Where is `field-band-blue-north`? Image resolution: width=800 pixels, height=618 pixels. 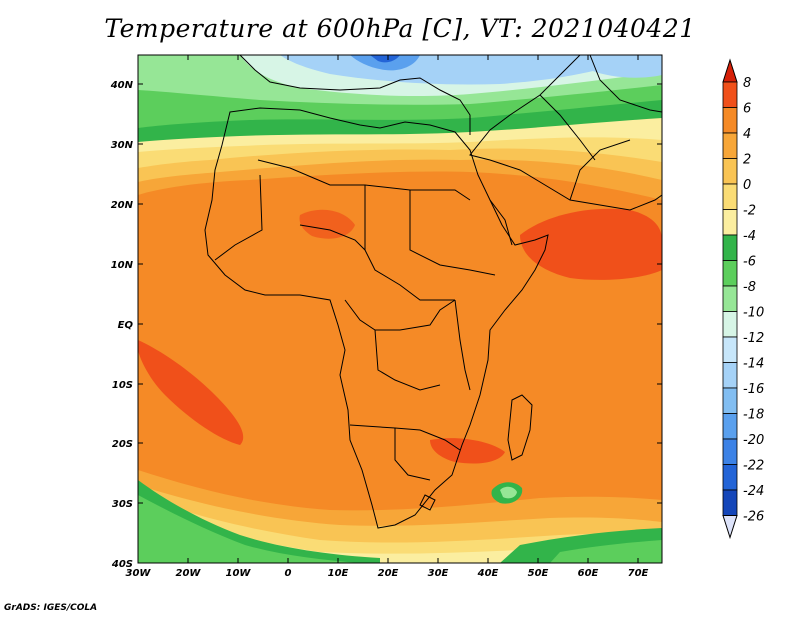
field-band-blue-north is located at coordinates (385, 63).